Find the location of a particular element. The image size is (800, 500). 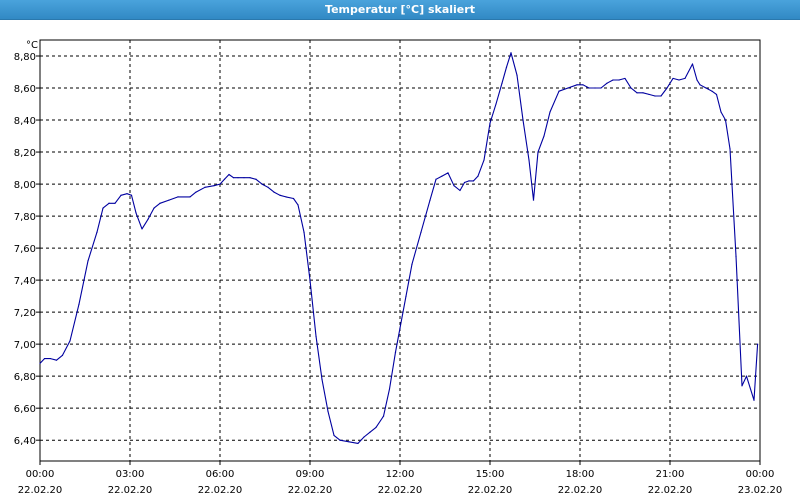

x-tick-time-label: 15:00 is located at coordinates (490, 474).